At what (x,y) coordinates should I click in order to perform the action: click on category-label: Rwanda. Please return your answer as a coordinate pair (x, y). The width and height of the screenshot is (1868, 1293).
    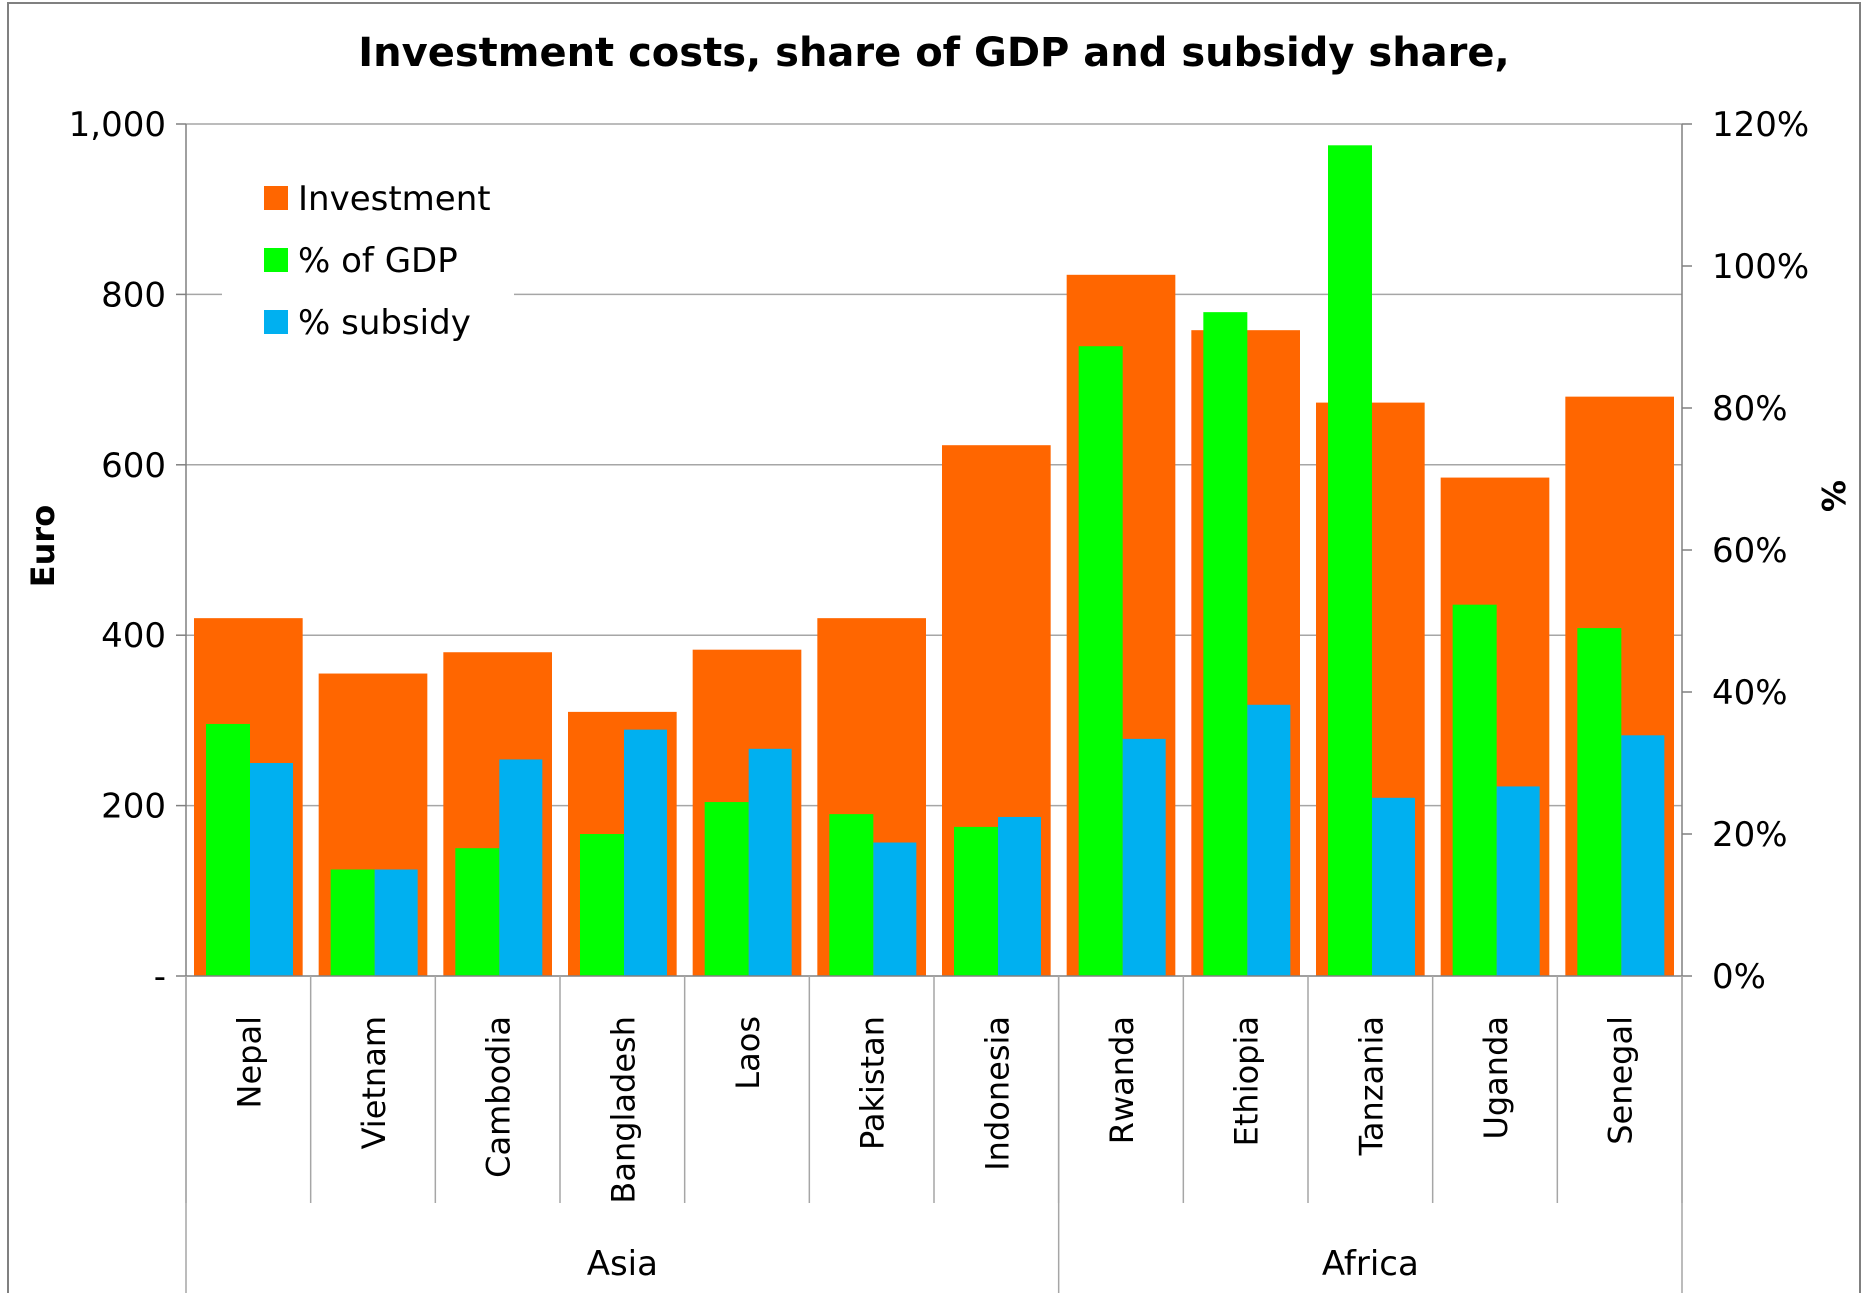
    Looking at the image, I should click on (1122, 1080).